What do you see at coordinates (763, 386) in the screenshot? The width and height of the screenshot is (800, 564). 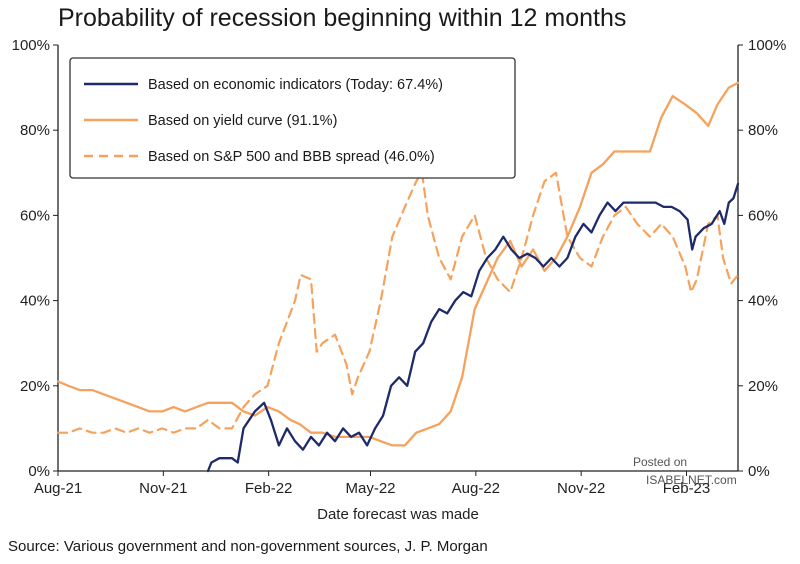 I see `y-tick-label-right: 20%` at bounding box center [763, 386].